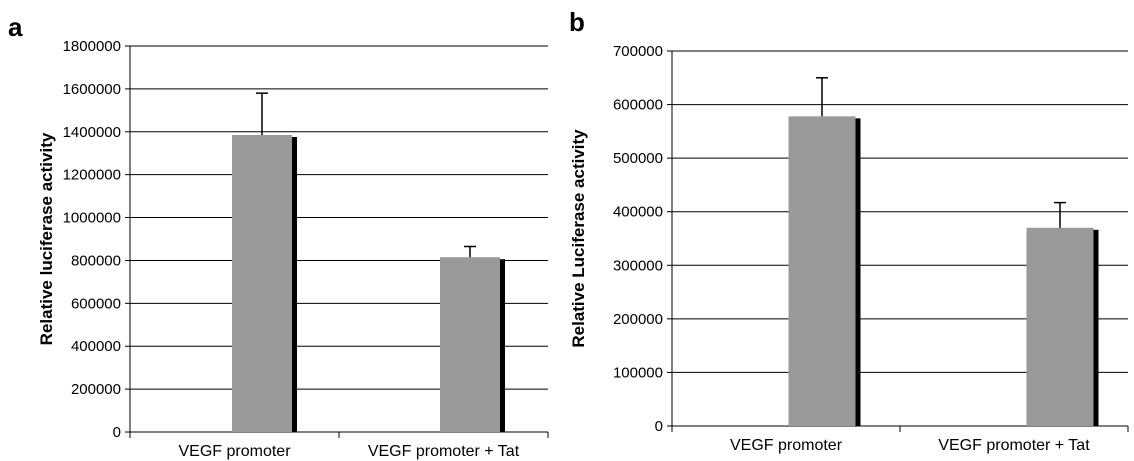 The height and width of the screenshot is (461, 1134). What do you see at coordinates (638, 372) in the screenshot?
I see `y-tick-label: 100000` at bounding box center [638, 372].